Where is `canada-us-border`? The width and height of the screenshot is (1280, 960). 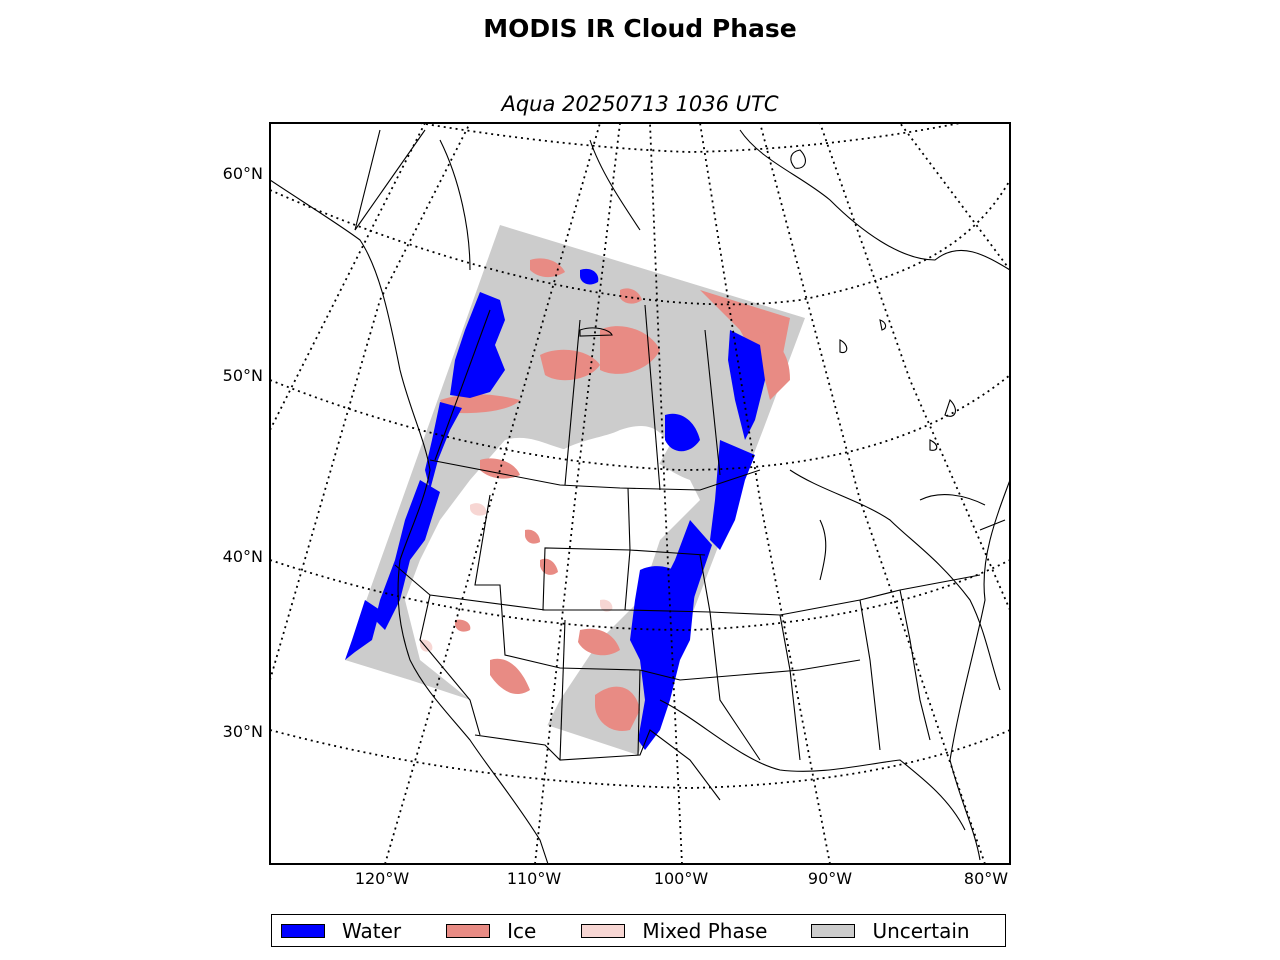
canada-us-border is located at coordinates (595, 475).